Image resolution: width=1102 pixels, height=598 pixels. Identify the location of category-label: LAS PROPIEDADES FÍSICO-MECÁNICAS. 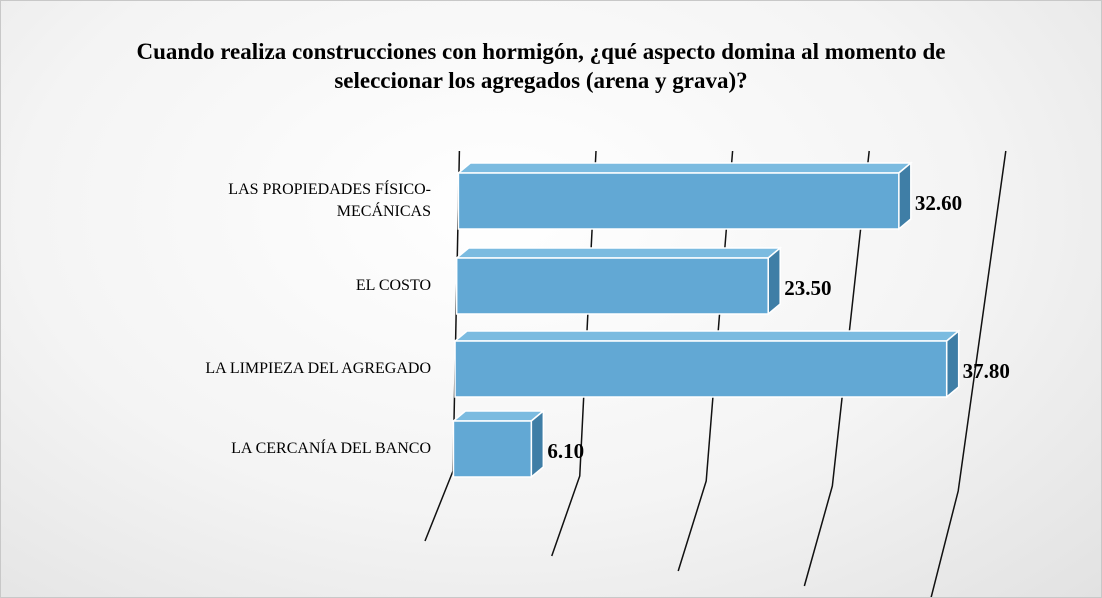
(329, 200).